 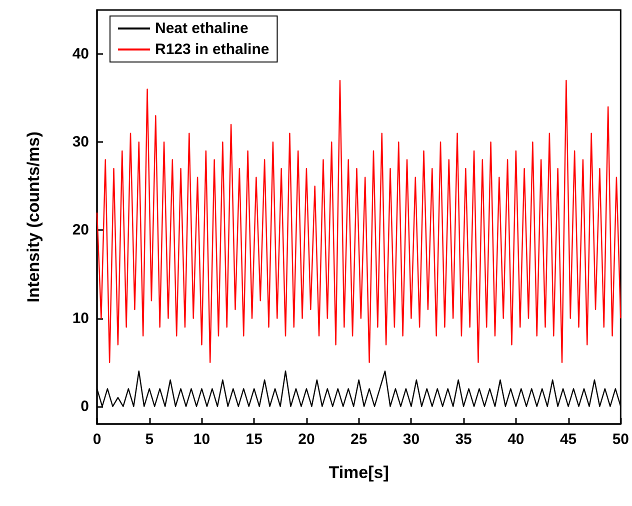 What do you see at coordinates (359, 439) in the screenshot?
I see `x-tick-label: 25` at bounding box center [359, 439].